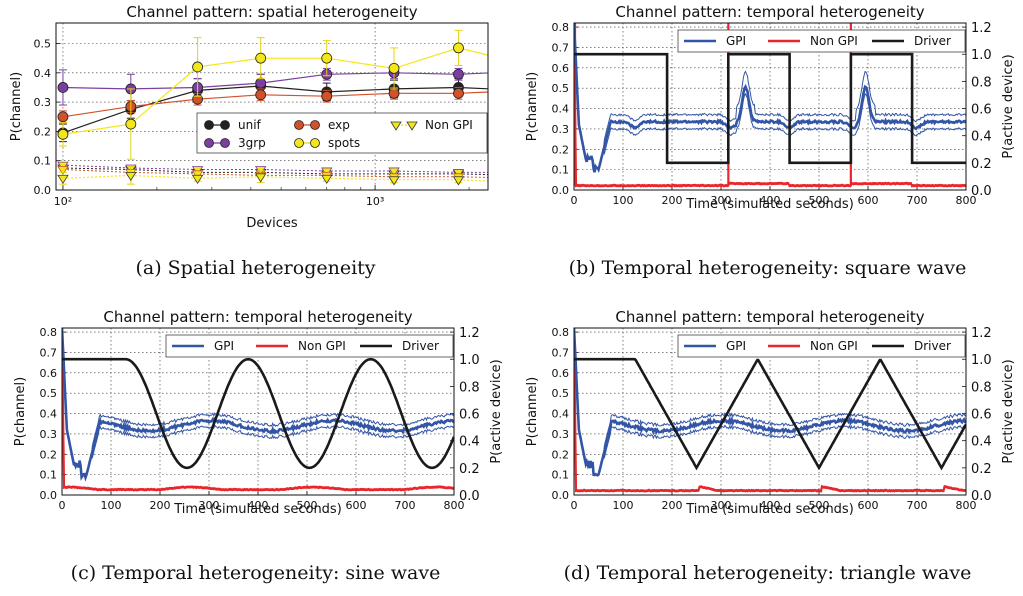  What do you see at coordinates (271, 223) in the screenshot?
I see `x-axis-label: Devices` at bounding box center [271, 223].